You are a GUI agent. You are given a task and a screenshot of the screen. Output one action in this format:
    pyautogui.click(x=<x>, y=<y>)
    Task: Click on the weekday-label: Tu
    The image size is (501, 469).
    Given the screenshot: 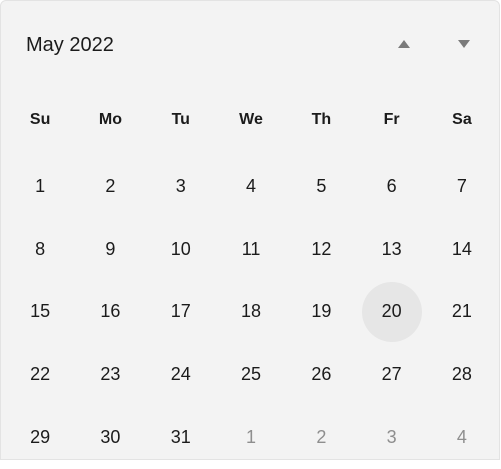 What is the action you would take?
    pyautogui.click(x=180, y=119)
    